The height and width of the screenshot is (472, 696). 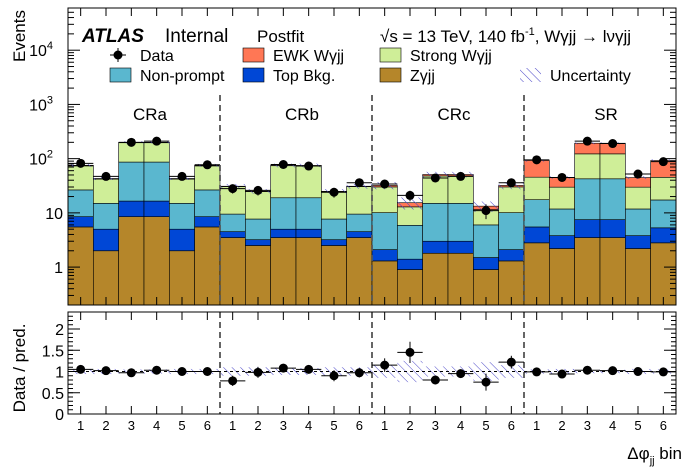 I want to click on energy-sup: -1, so click(x=530, y=32).